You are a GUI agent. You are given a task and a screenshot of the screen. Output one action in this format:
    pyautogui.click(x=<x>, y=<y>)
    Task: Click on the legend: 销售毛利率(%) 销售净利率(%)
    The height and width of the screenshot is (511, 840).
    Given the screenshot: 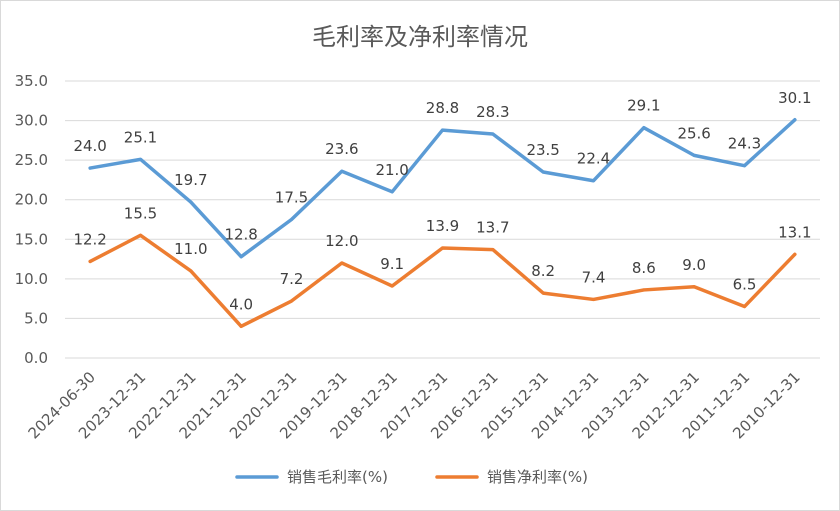 What is the action you would take?
    pyautogui.click(x=411, y=477)
    